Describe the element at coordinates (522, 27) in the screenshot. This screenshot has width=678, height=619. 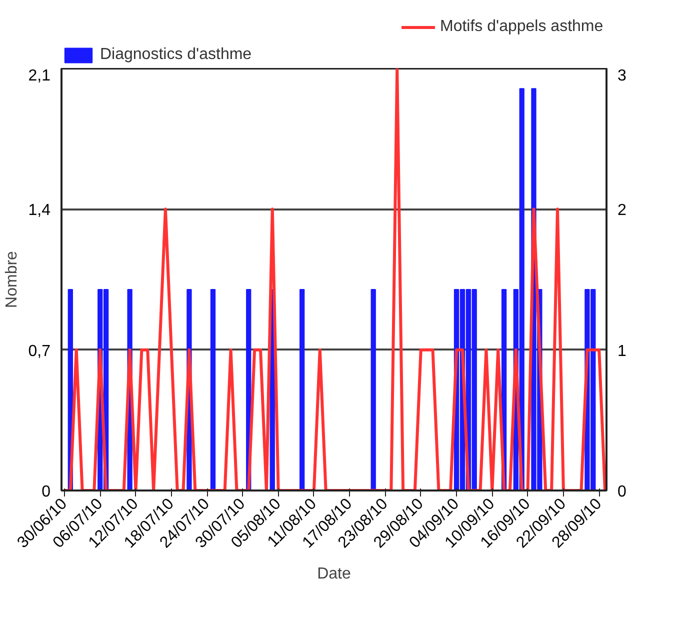
I see `legend-label: Motifs d'appels asthme` at that location.